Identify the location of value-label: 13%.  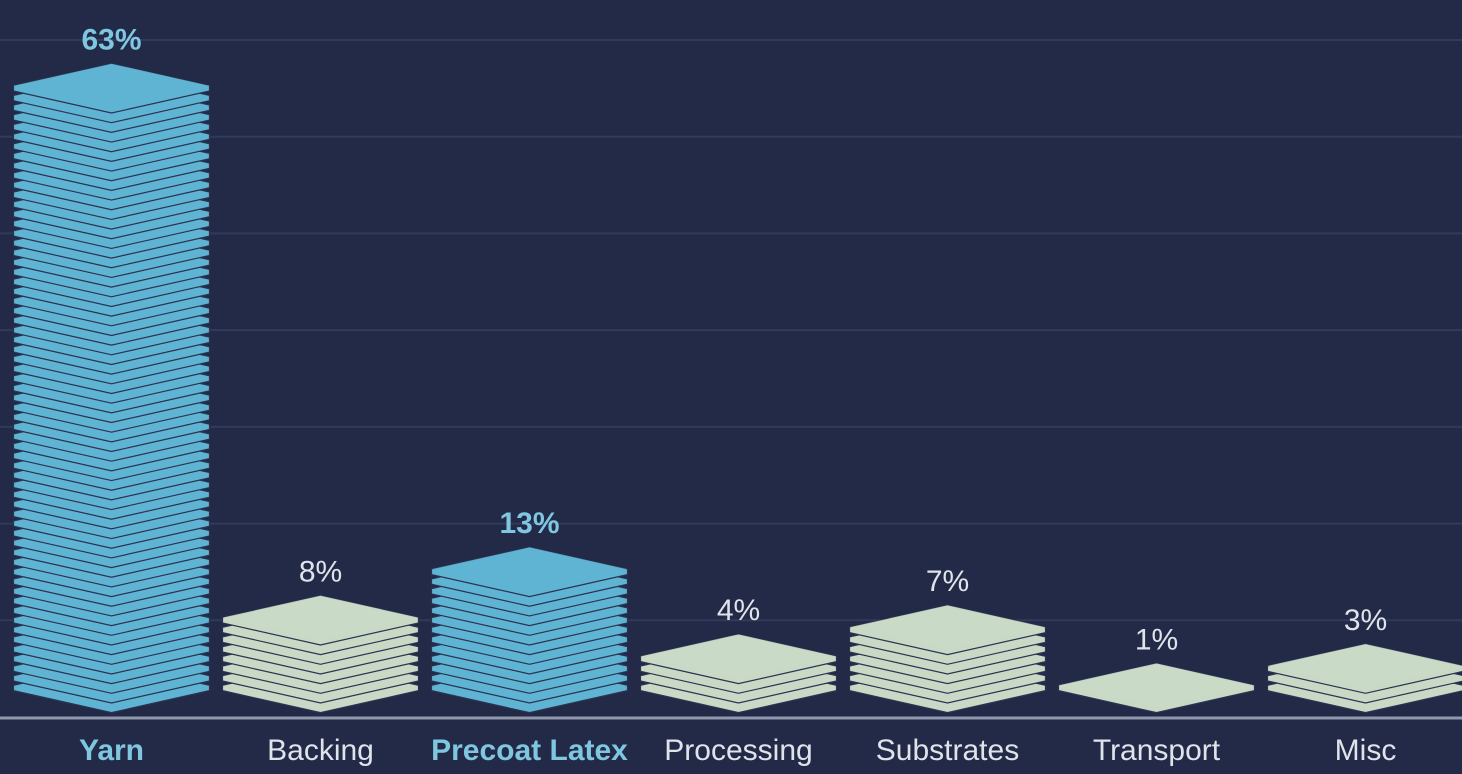
(529, 523).